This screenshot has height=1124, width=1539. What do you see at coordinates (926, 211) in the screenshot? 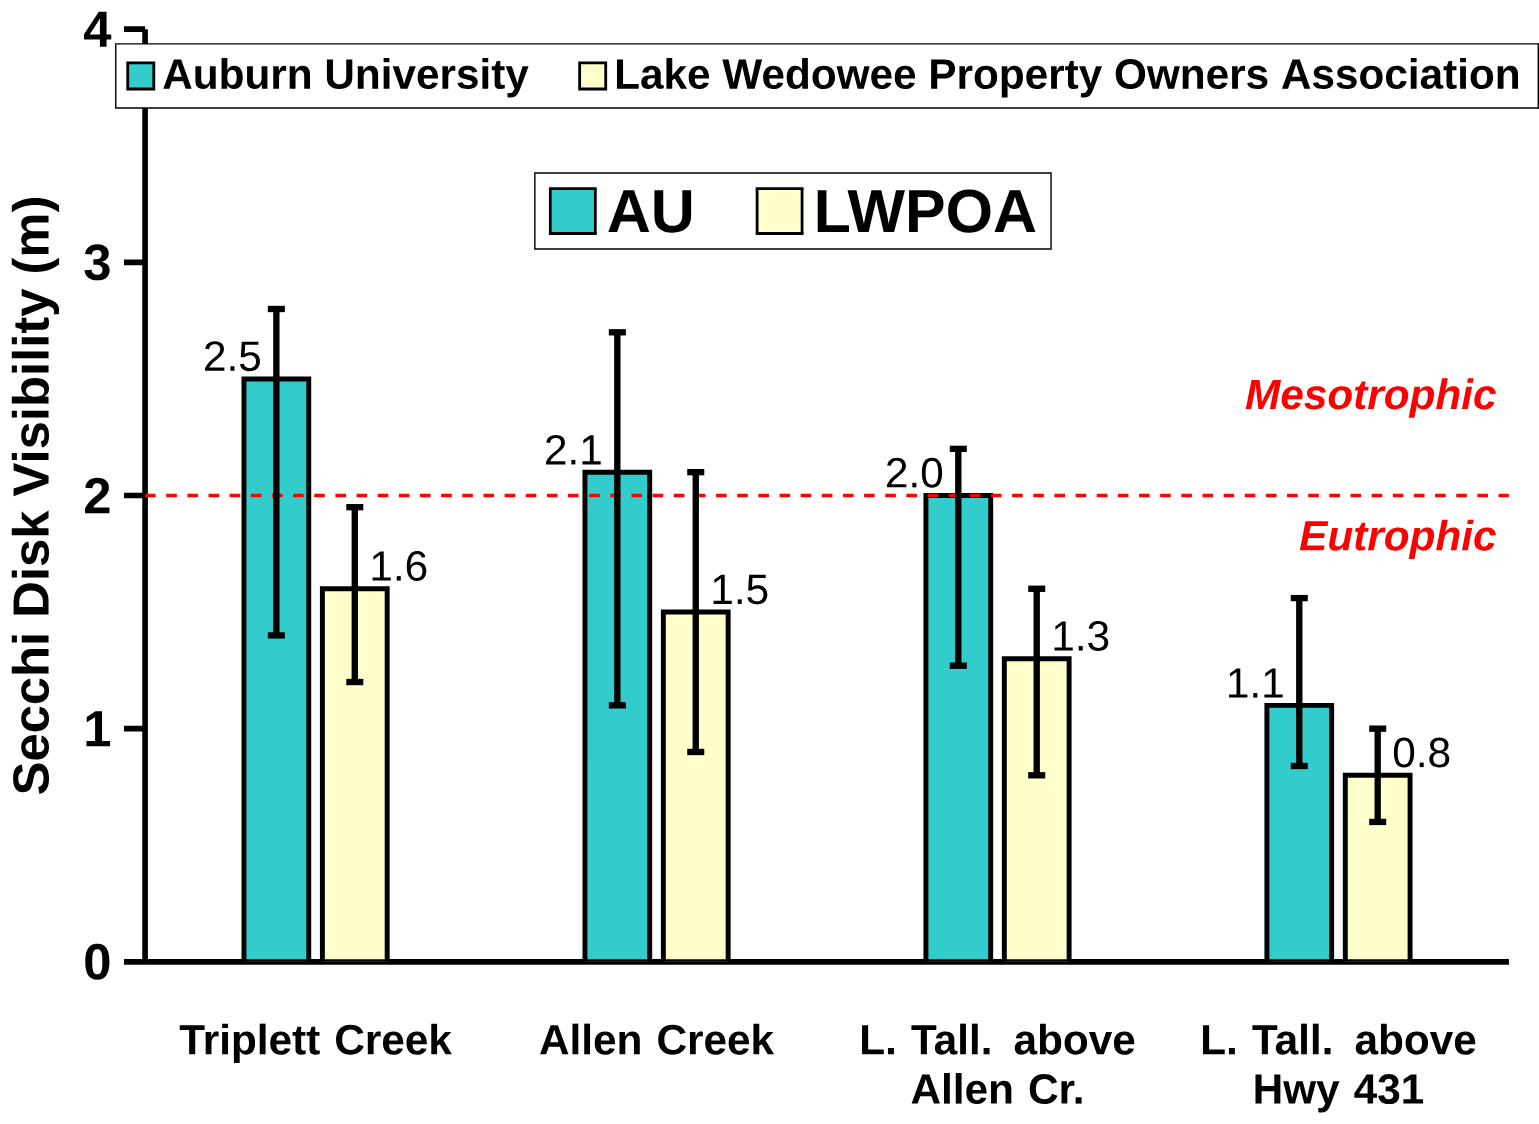
I see `annotation: LWPOA` at bounding box center [926, 211].